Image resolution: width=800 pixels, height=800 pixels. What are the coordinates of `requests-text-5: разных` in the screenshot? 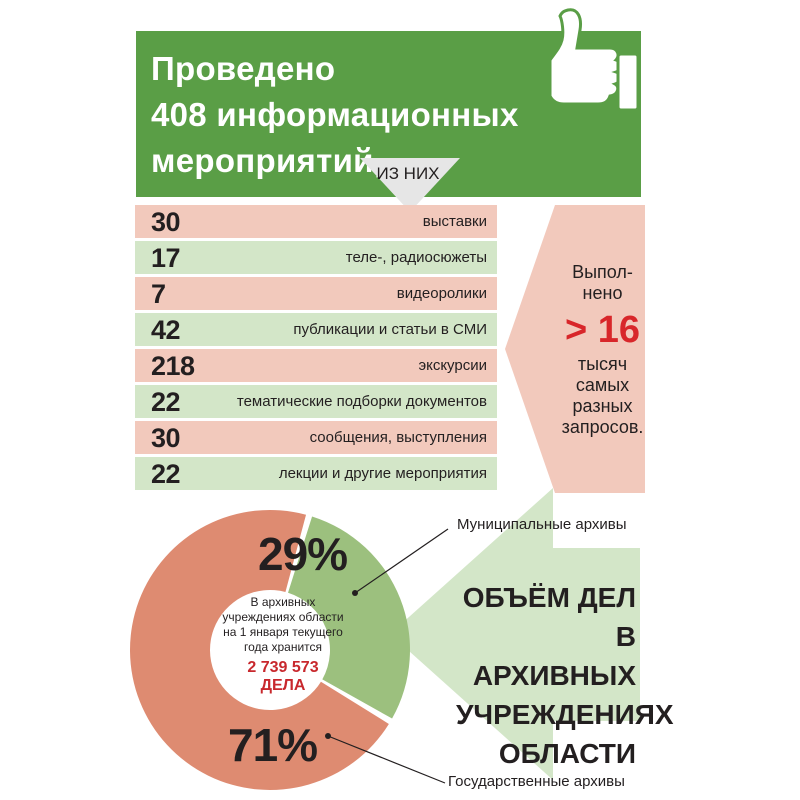 It's located at (602, 406).